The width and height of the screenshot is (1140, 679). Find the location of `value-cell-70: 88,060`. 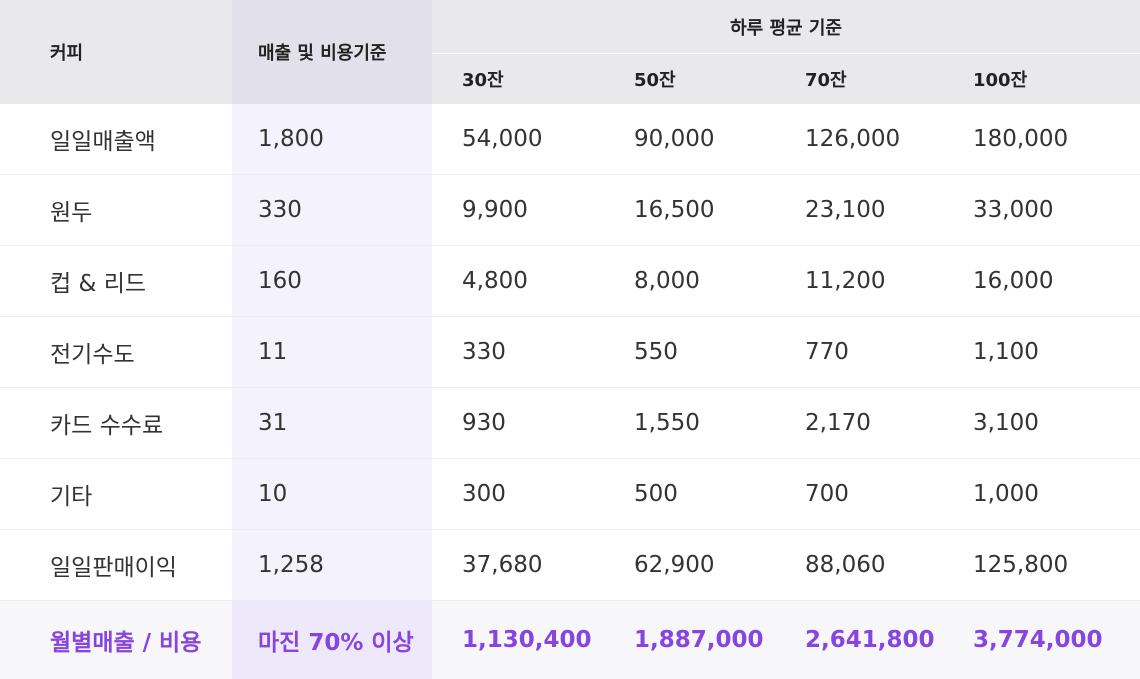

value-cell-70: 88,060 is located at coordinates (859, 565).